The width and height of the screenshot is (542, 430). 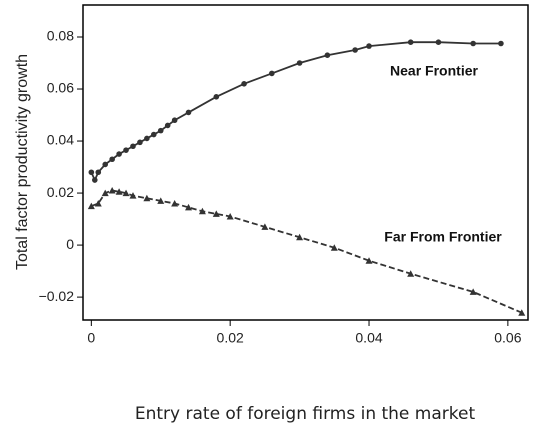 I want to click on y-tick-label: 0.02, so click(x=60, y=192).